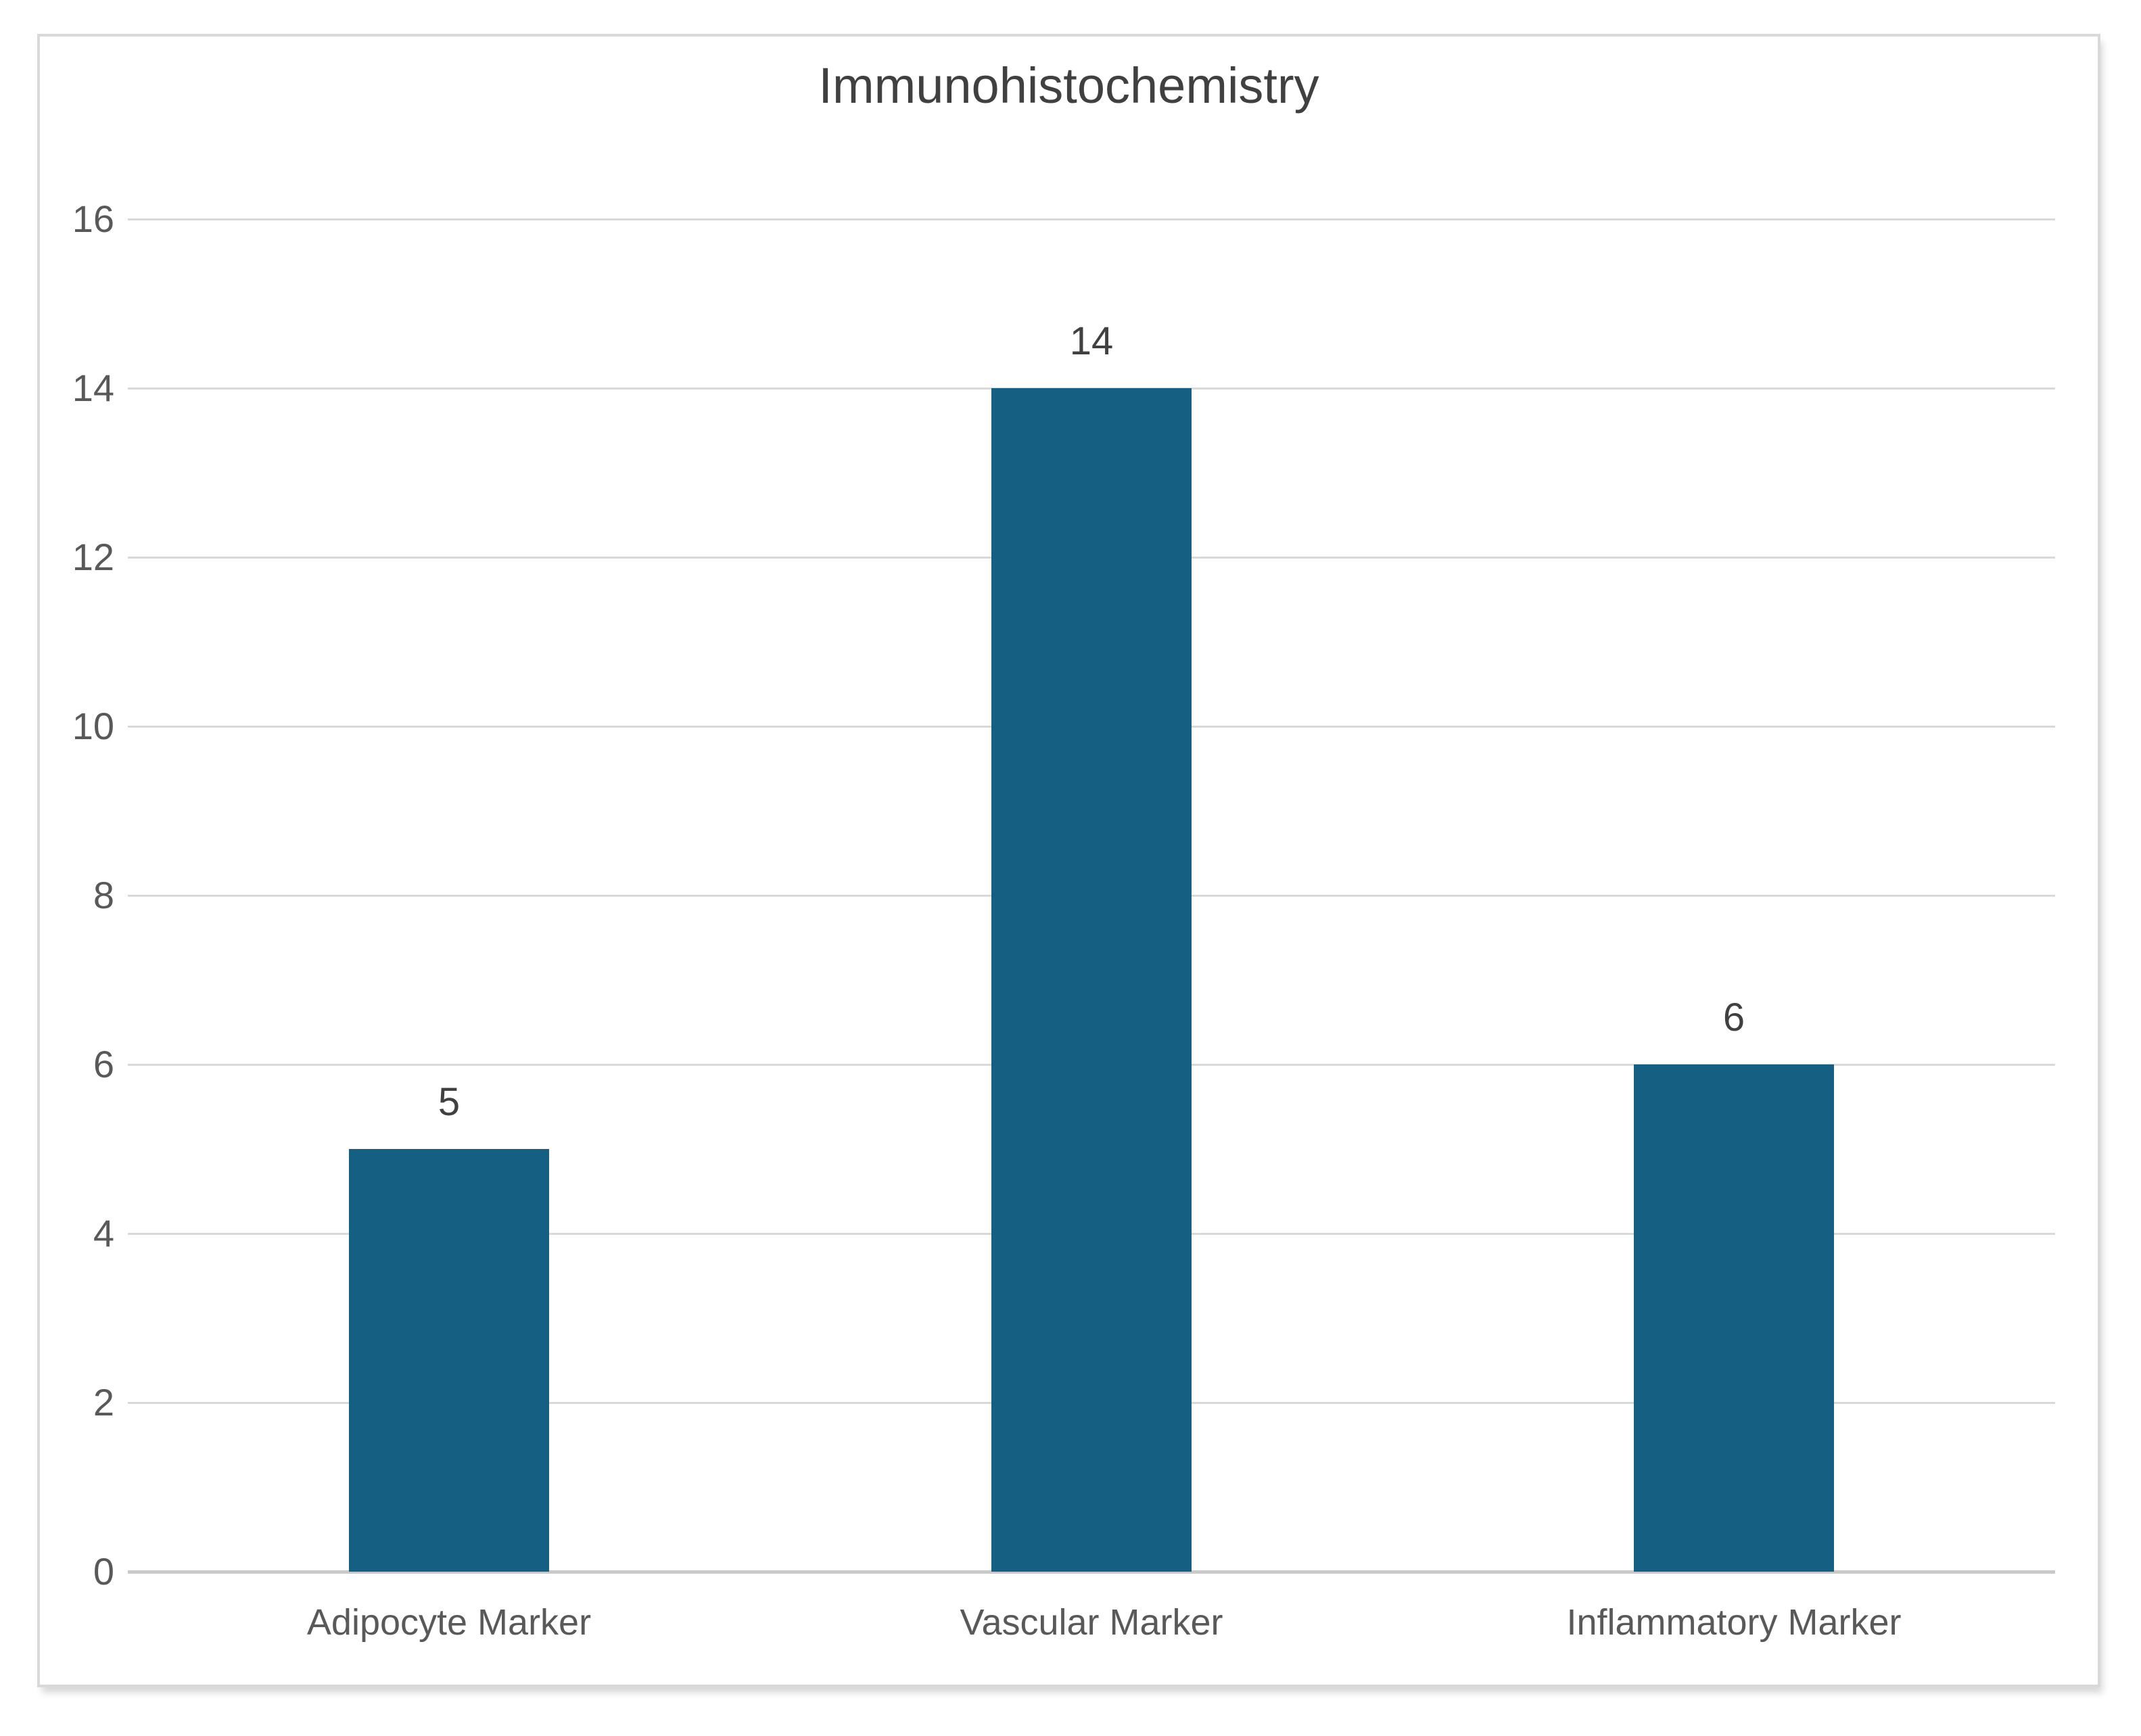 This screenshot has height=1736, width=2141. I want to click on x-category-label: Adipocyte Marker, so click(449, 1622).